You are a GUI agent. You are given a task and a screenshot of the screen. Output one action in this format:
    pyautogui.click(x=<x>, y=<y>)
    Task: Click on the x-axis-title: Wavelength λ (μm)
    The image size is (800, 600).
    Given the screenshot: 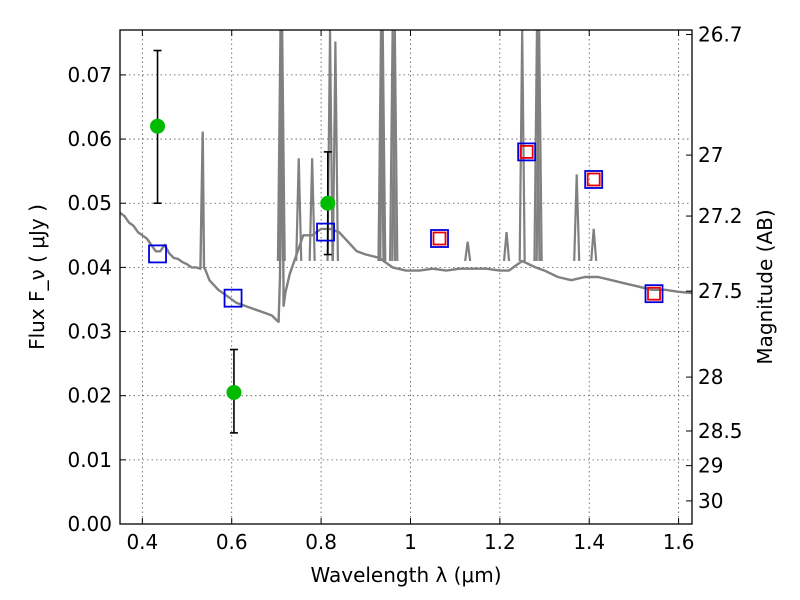 What is the action you would take?
    pyautogui.click(x=405, y=575)
    